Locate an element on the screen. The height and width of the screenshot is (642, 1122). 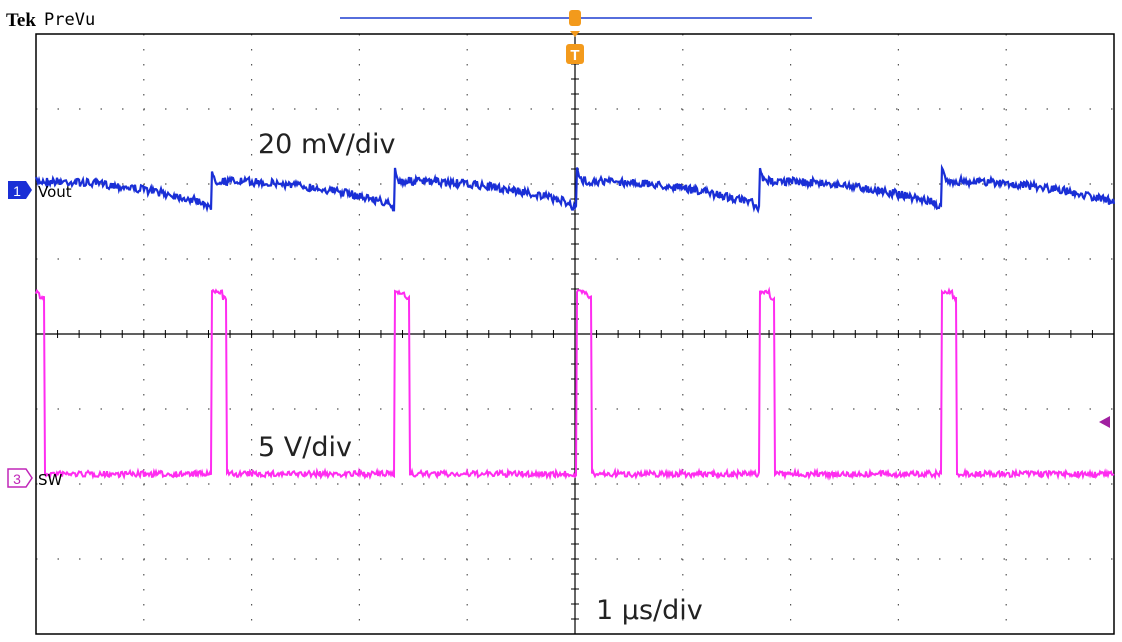
ref-marker is located at coordinates (1104, 422).